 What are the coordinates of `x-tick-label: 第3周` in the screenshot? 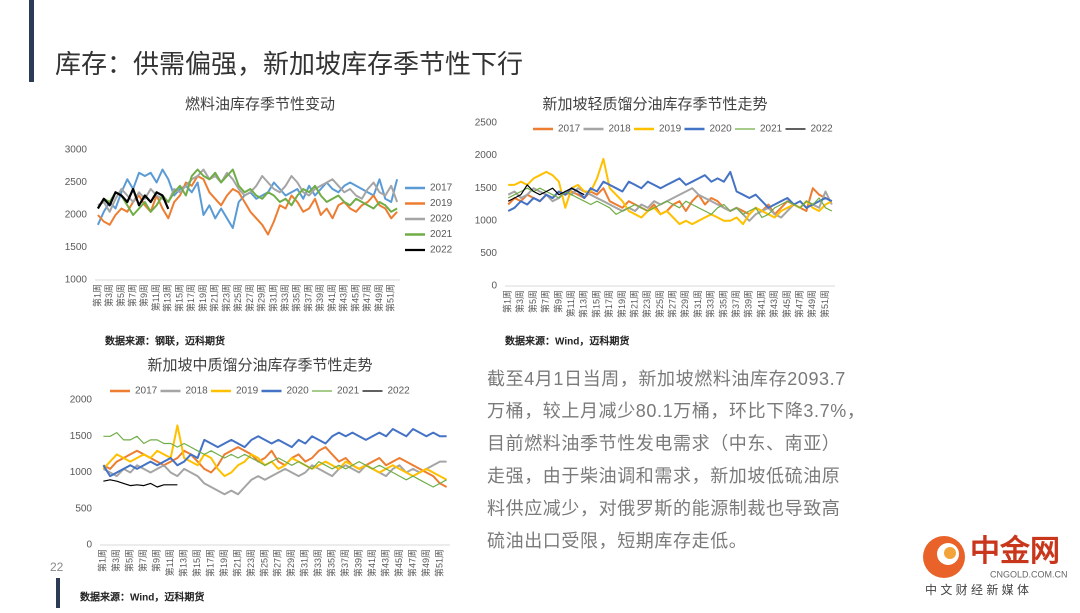 It's located at (115, 560).